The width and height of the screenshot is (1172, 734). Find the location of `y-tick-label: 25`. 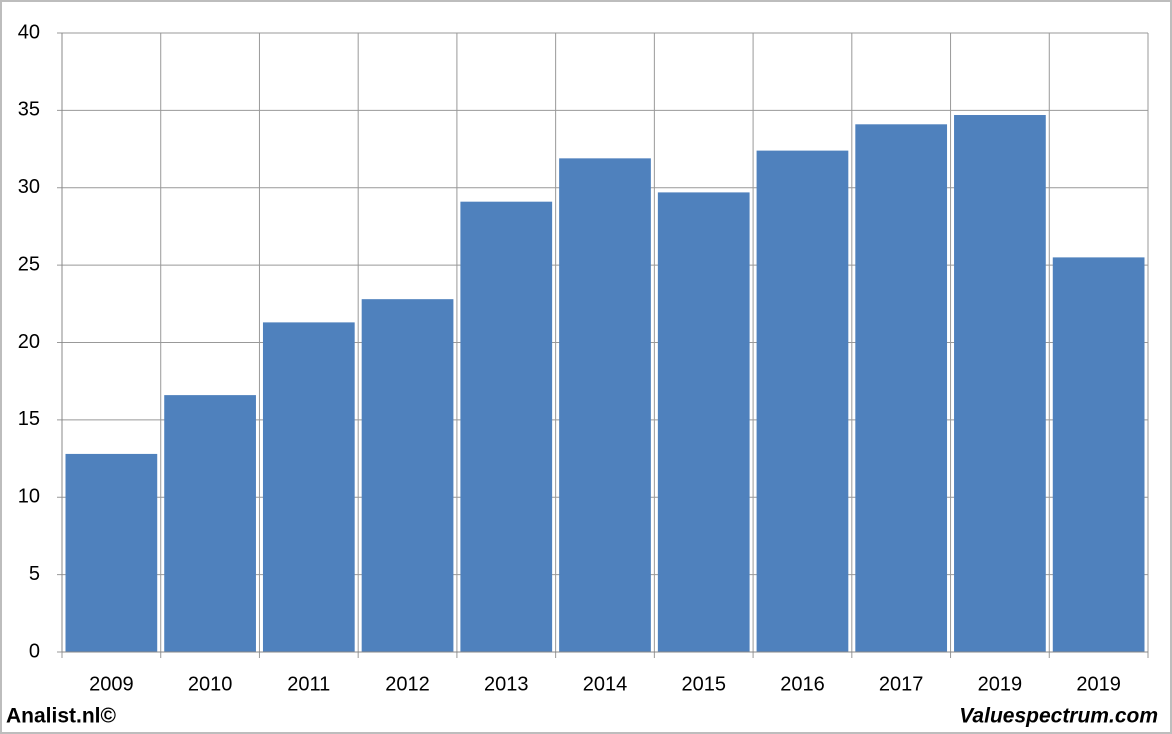

y-tick-label: 25 is located at coordinates (29, 264).